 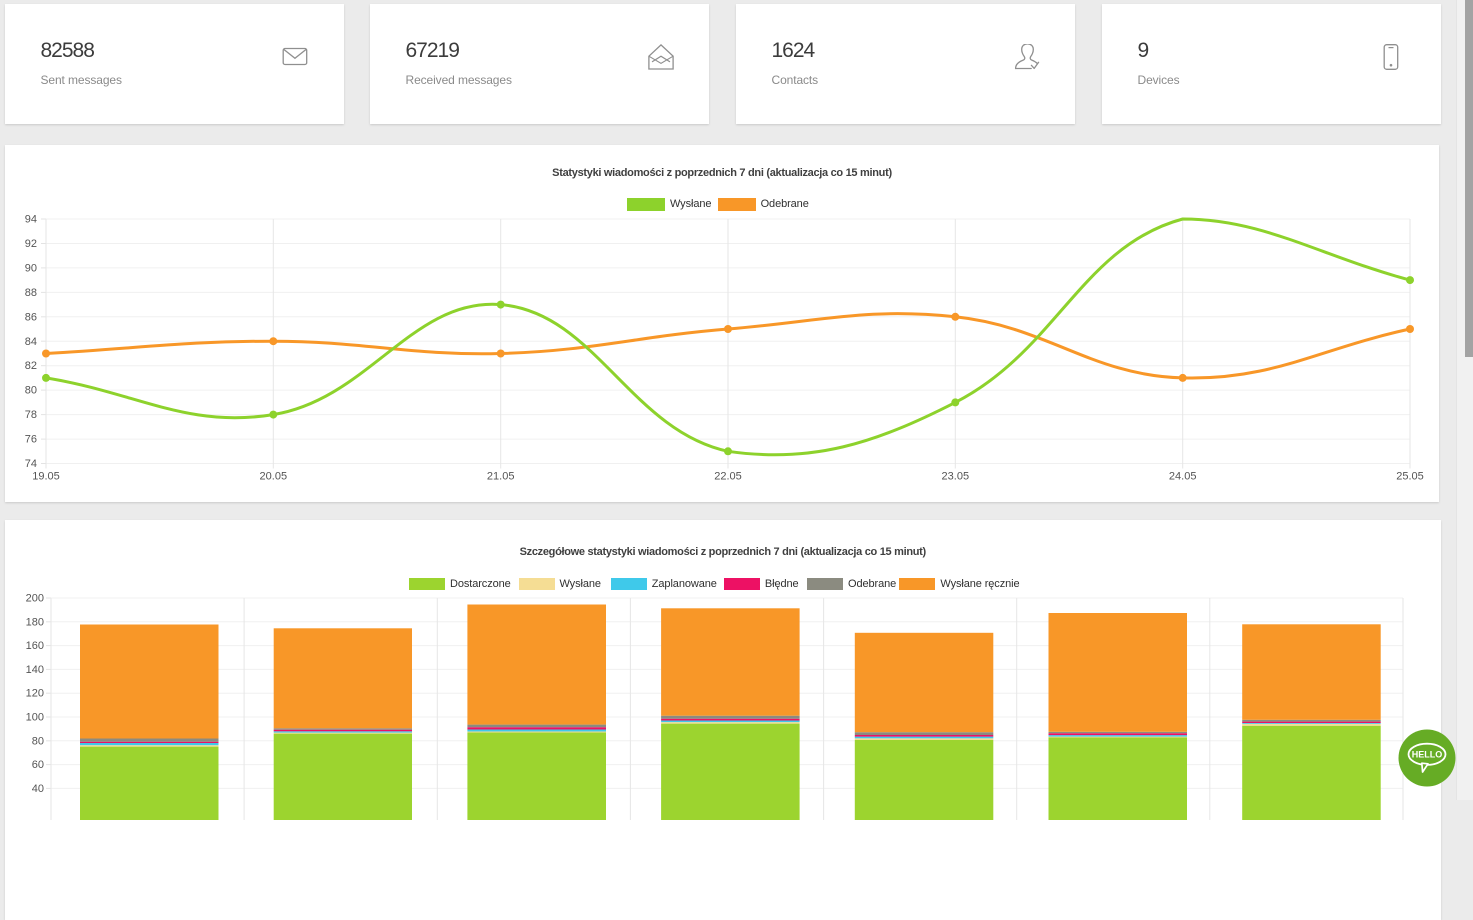 What do you see at coordinates (35, 646) in the screenshot?
I see `svg-text: 160` at bounding box center [35, 646].